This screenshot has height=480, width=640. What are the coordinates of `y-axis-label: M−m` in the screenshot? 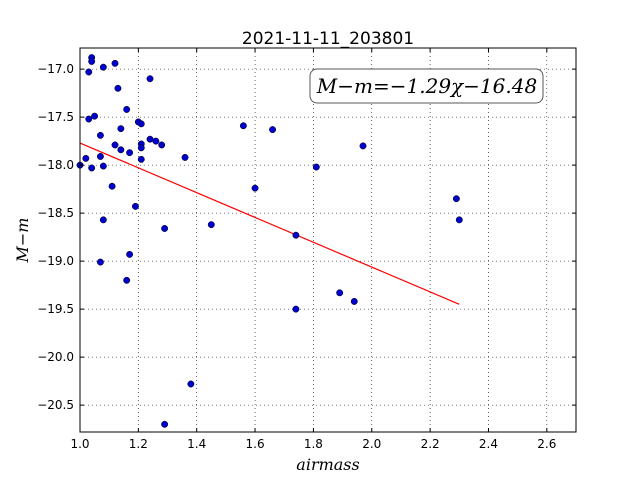 It's located at (22, 241).